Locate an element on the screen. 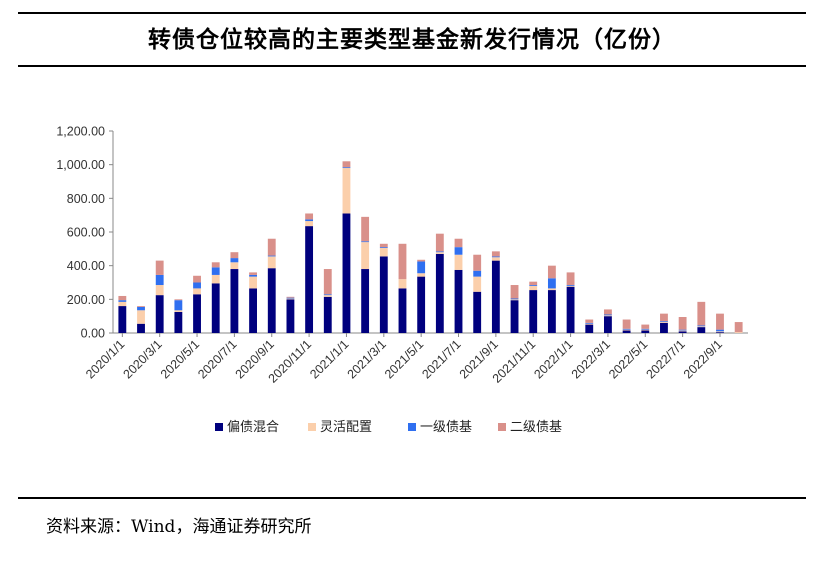  x-tick-label: 2020/3/1 is located at coordinates (142, 359).